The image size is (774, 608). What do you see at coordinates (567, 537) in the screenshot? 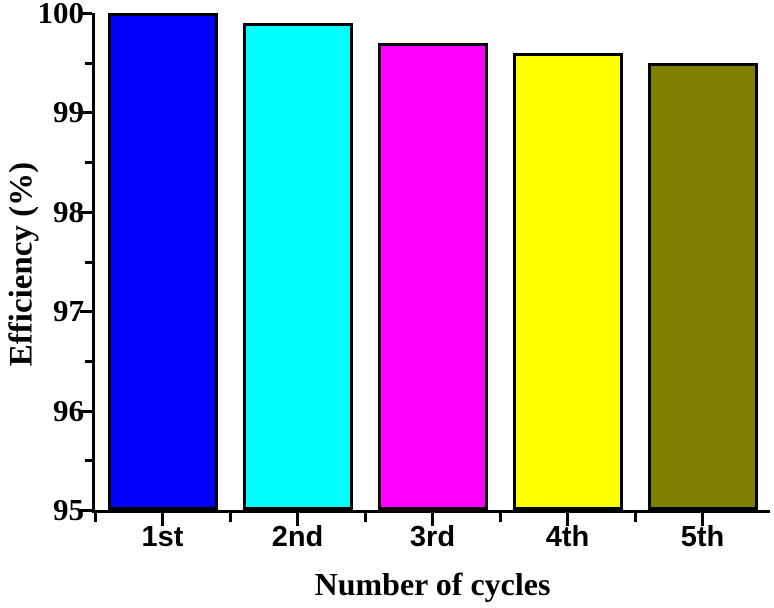
I see `x-tick-label: 4th` at bounding box center [567, 537].